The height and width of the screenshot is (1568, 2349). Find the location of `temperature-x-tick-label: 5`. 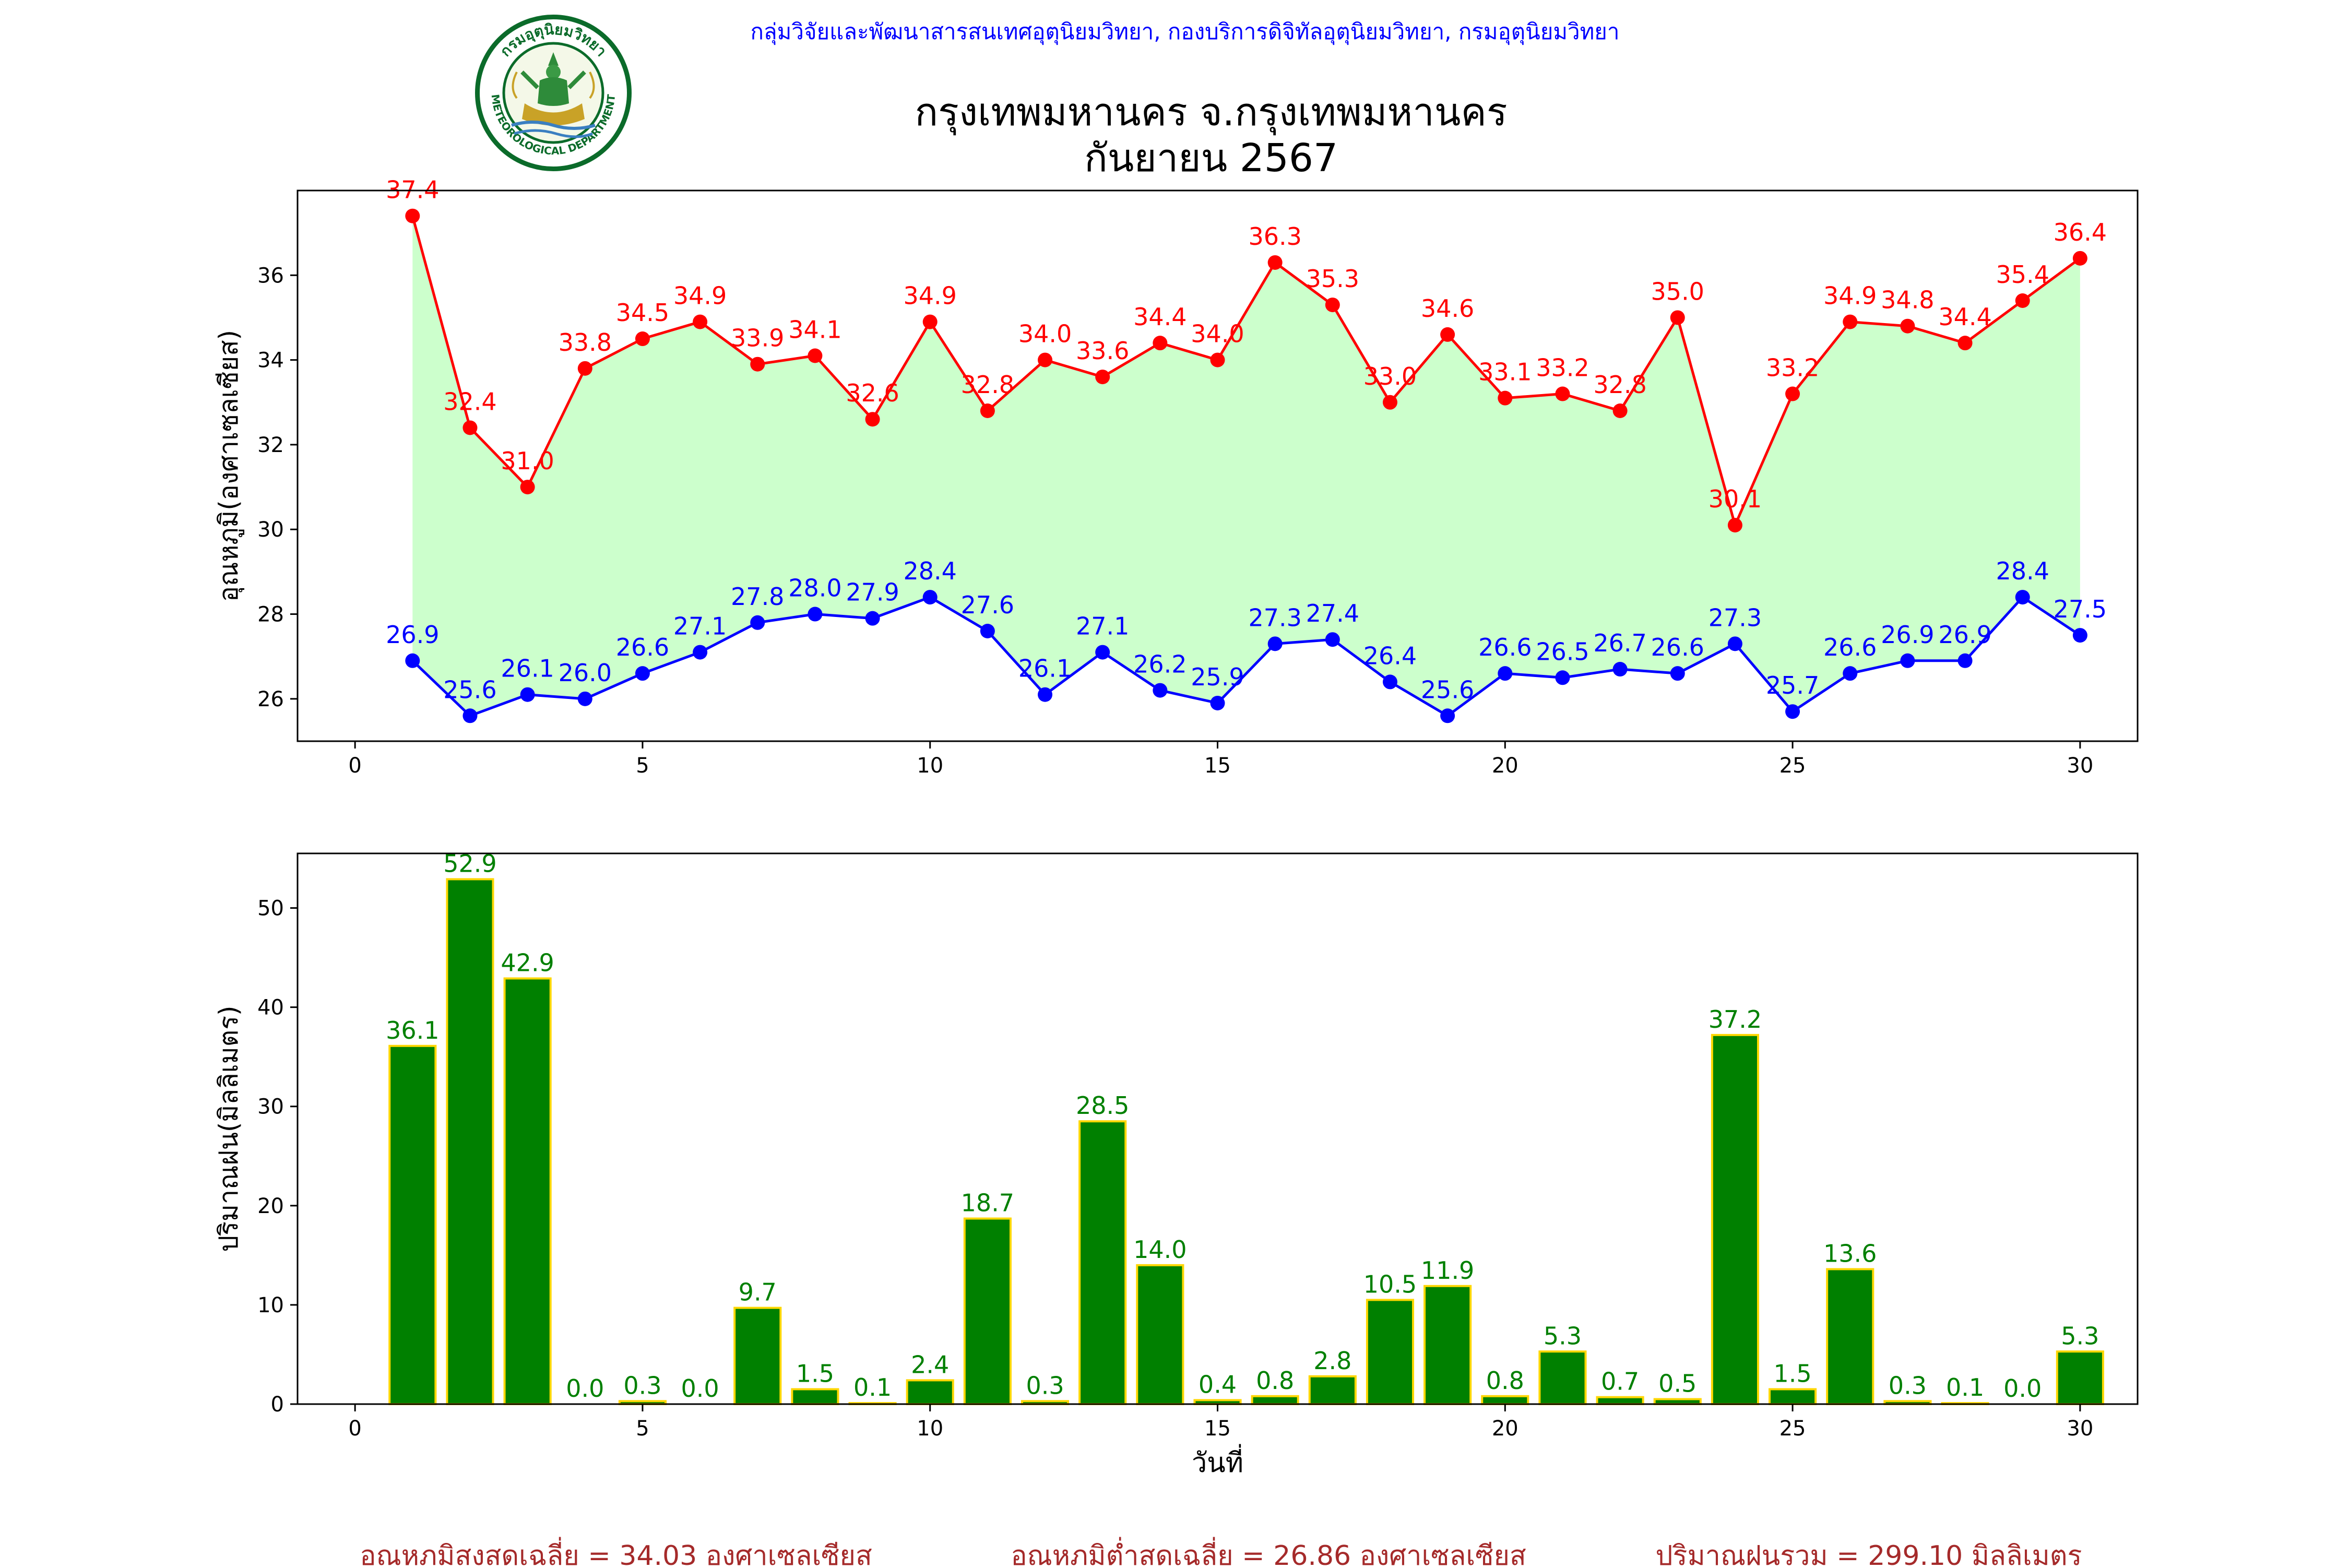

temperature-x-tick-label: 5 is located at coordinates (642, 766).